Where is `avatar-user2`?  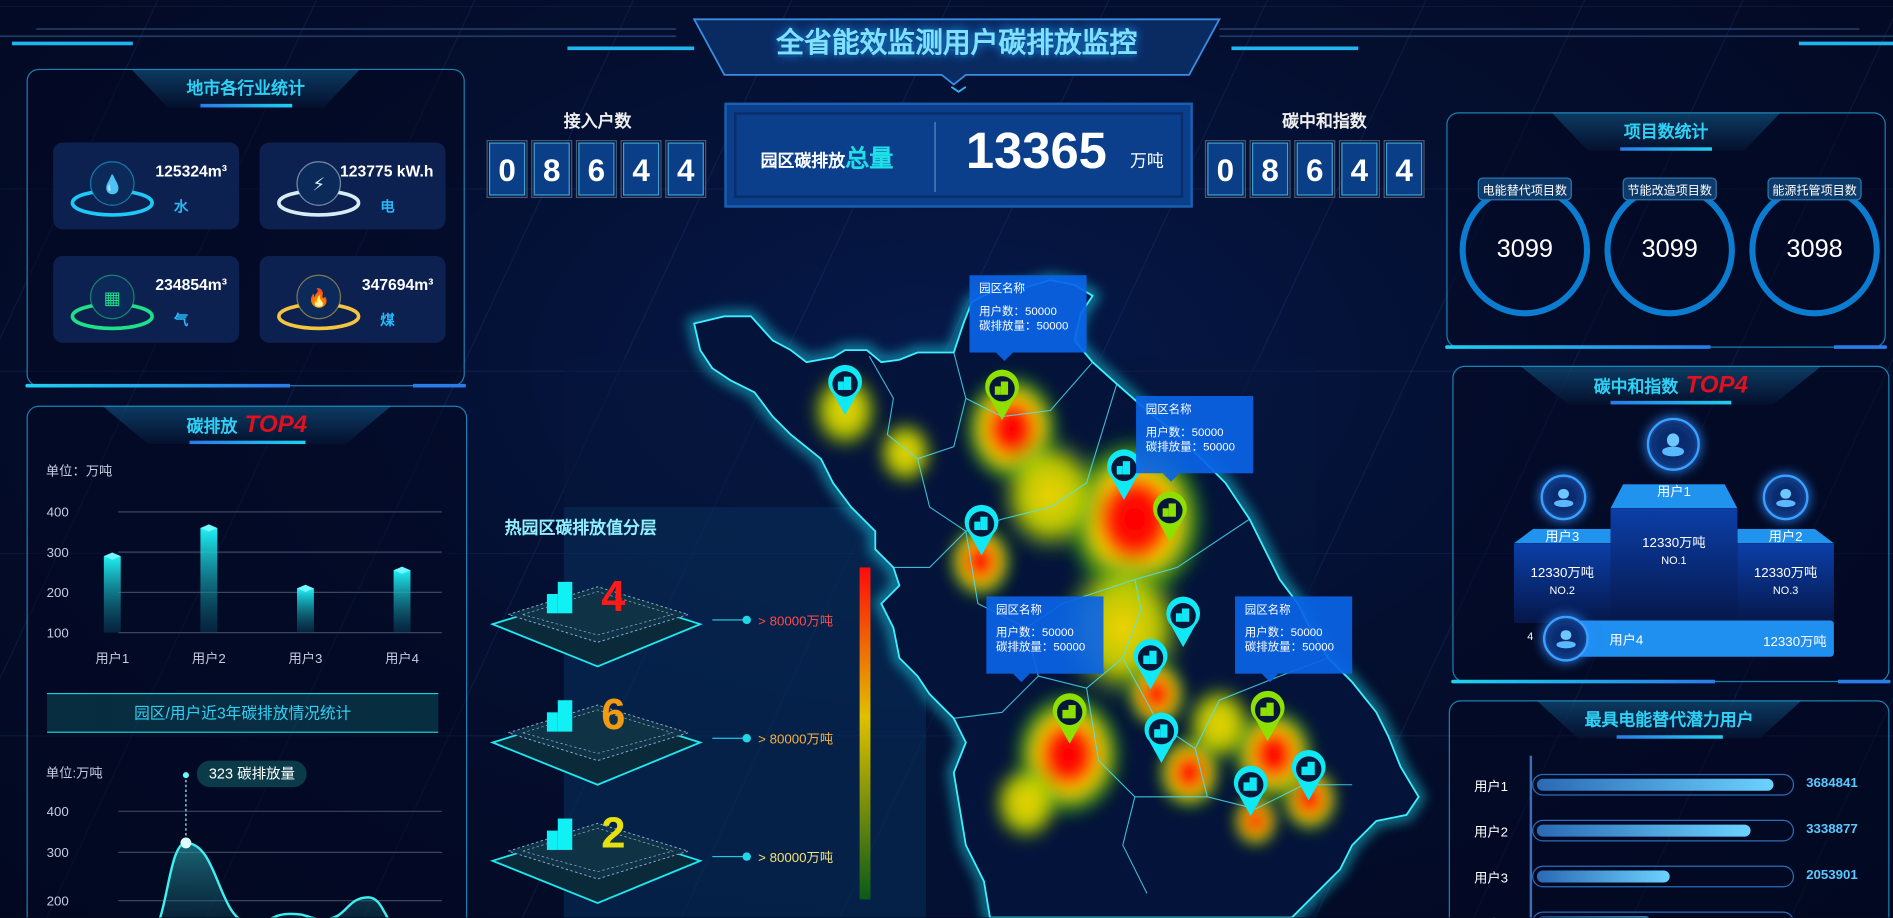
avatar-user2 is located at coordinates (1785, 497).